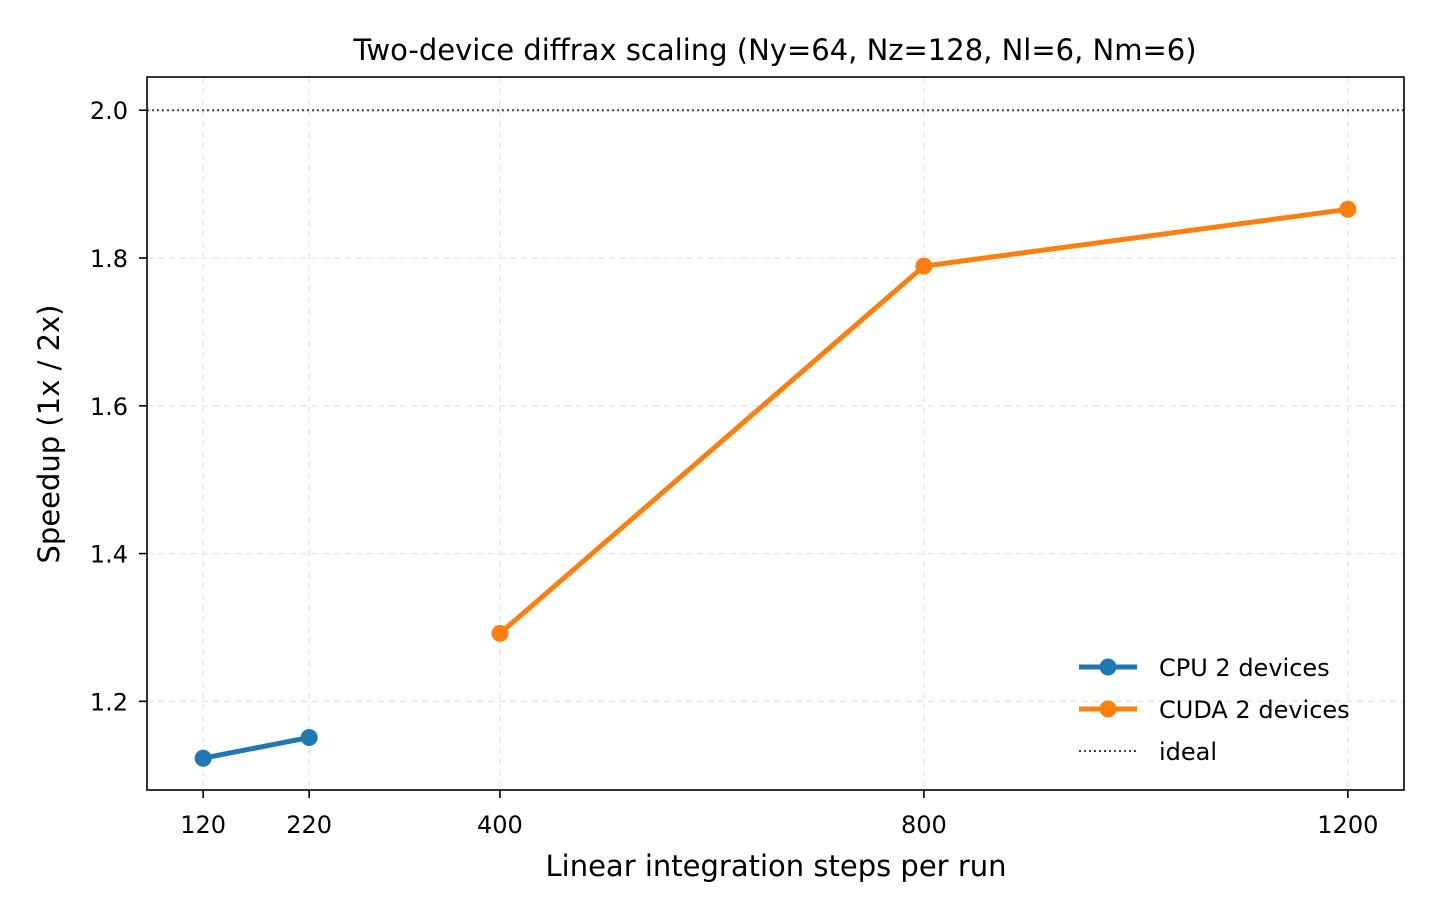 This screenshot has width=1440, height=919. What do you see at coordinates (1347, 825) in the screenshot?
I see `x-tick-label: 1200` at bounding box center [1347, 825].